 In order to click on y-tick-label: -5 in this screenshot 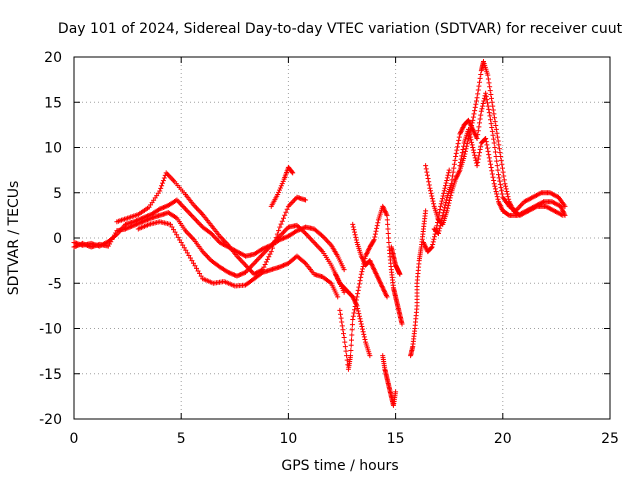, I will do `click(55, 284)`.